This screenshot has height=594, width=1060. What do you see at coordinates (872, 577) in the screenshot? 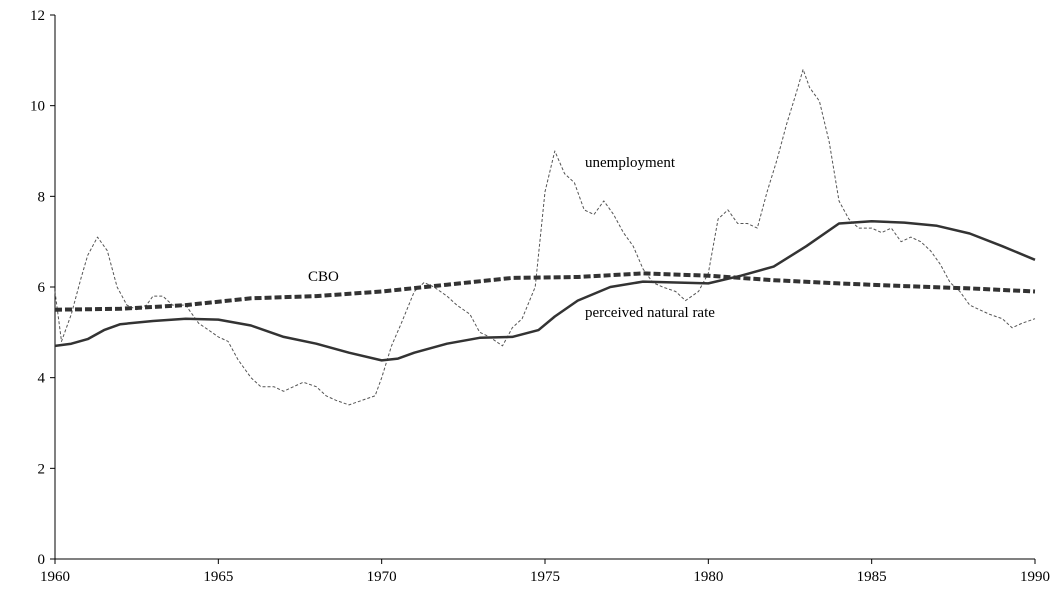
I see `x-tick-label: 1985` at bounding box center [872, 577].